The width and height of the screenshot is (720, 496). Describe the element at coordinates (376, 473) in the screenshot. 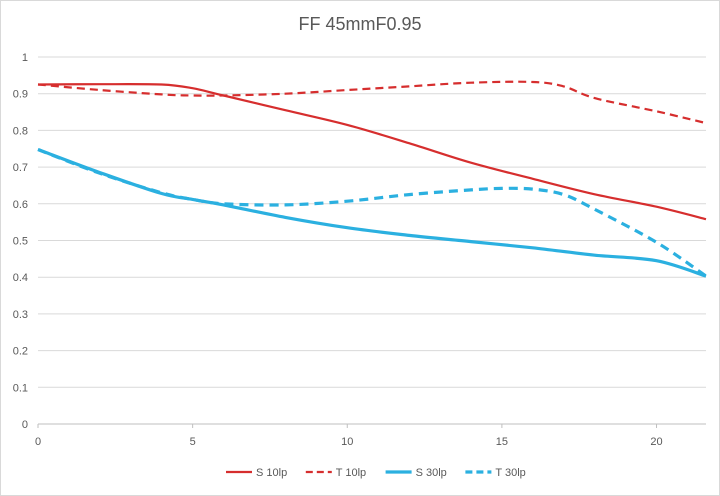

I see `legend: S 10lp T 10lp S 30lp T 30lp` at that location.